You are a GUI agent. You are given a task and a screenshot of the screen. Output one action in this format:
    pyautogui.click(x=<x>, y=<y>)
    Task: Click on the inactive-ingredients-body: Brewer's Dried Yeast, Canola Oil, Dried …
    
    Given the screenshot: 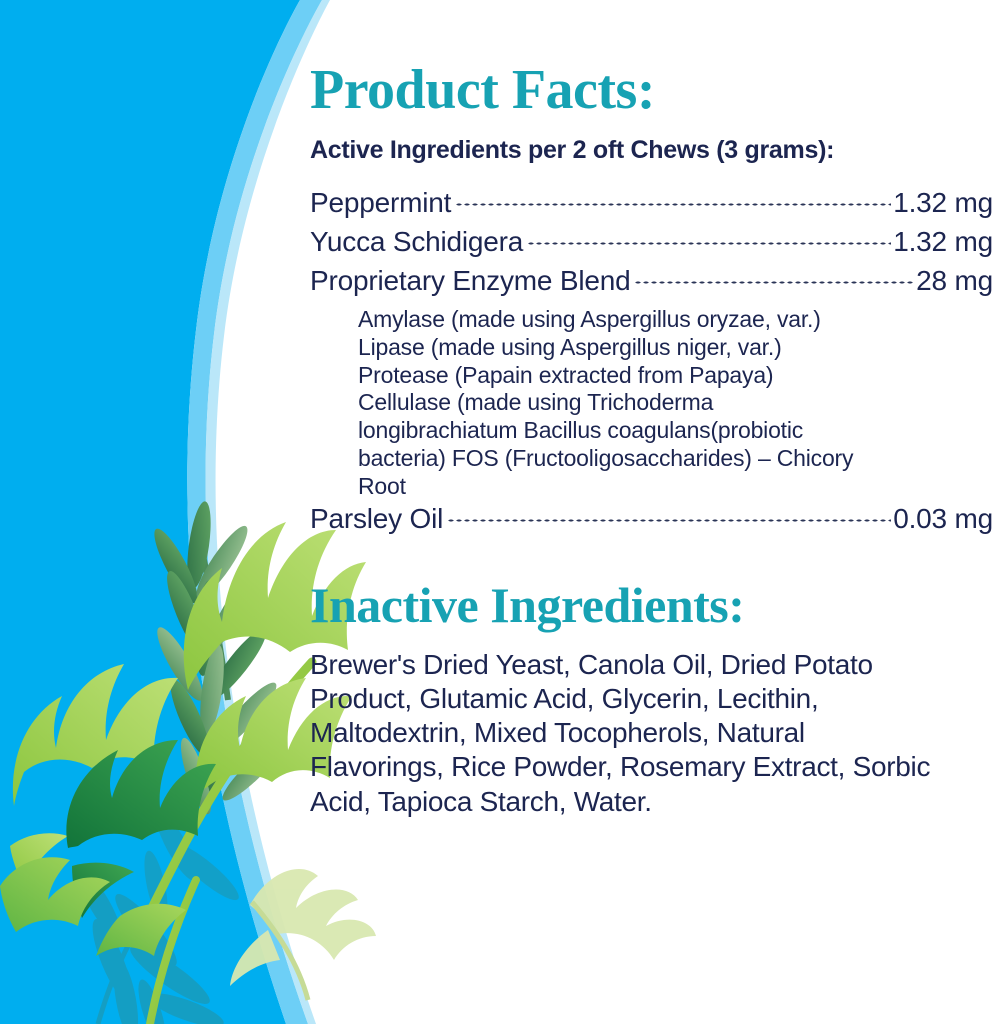 What is the action you would take?
    pyautogui.click(x=620, y=733)
    